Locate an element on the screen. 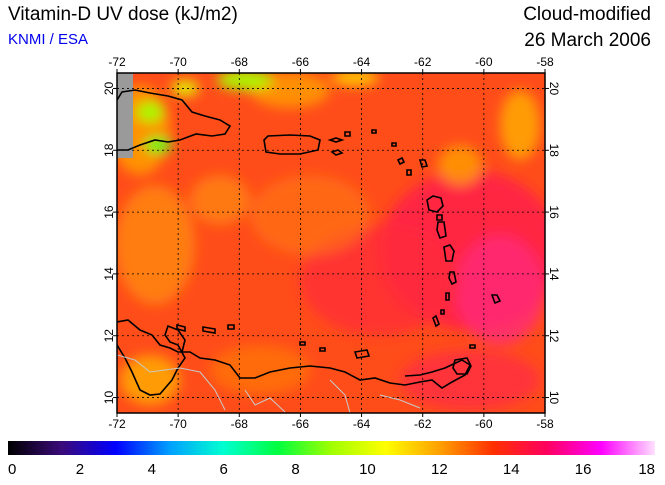  lon-tick-label-bottom: -68 is located at coordinates (240, 424).